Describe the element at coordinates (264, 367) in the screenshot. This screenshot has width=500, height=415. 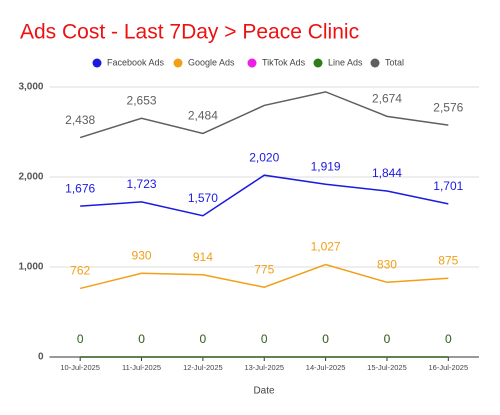
I see `x-tick-label: 13-Jul-2025` at that location.